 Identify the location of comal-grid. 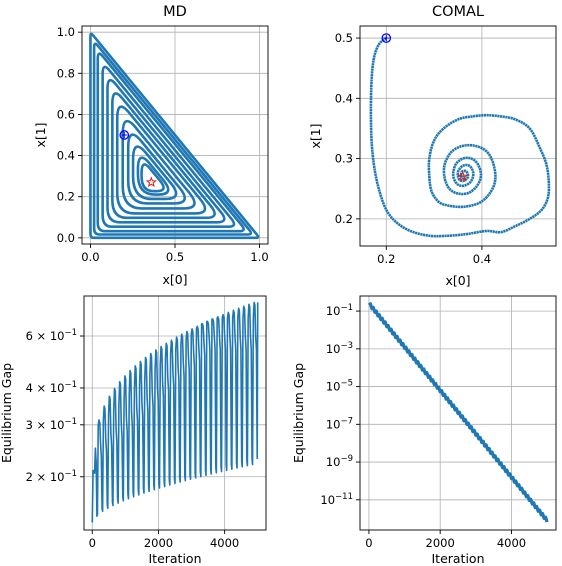
(458, 136).